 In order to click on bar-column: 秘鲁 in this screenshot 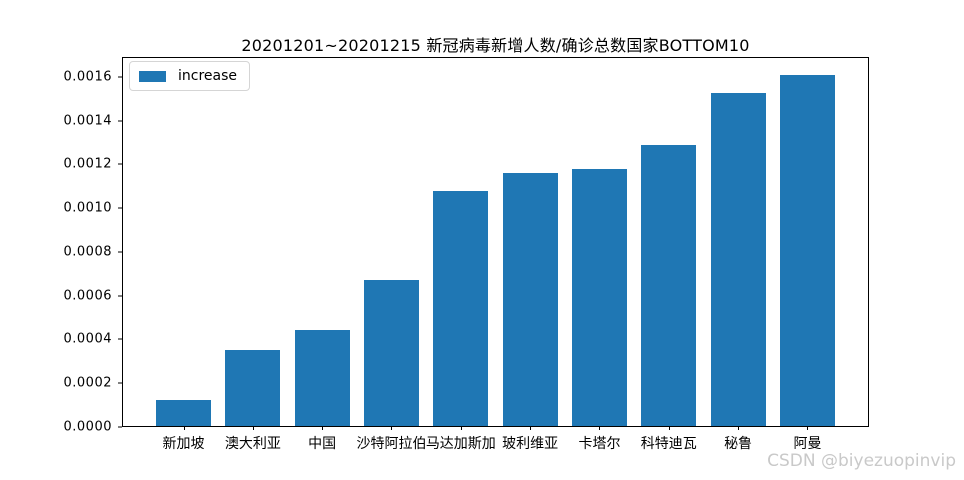, I will do `click(738, 255)`.